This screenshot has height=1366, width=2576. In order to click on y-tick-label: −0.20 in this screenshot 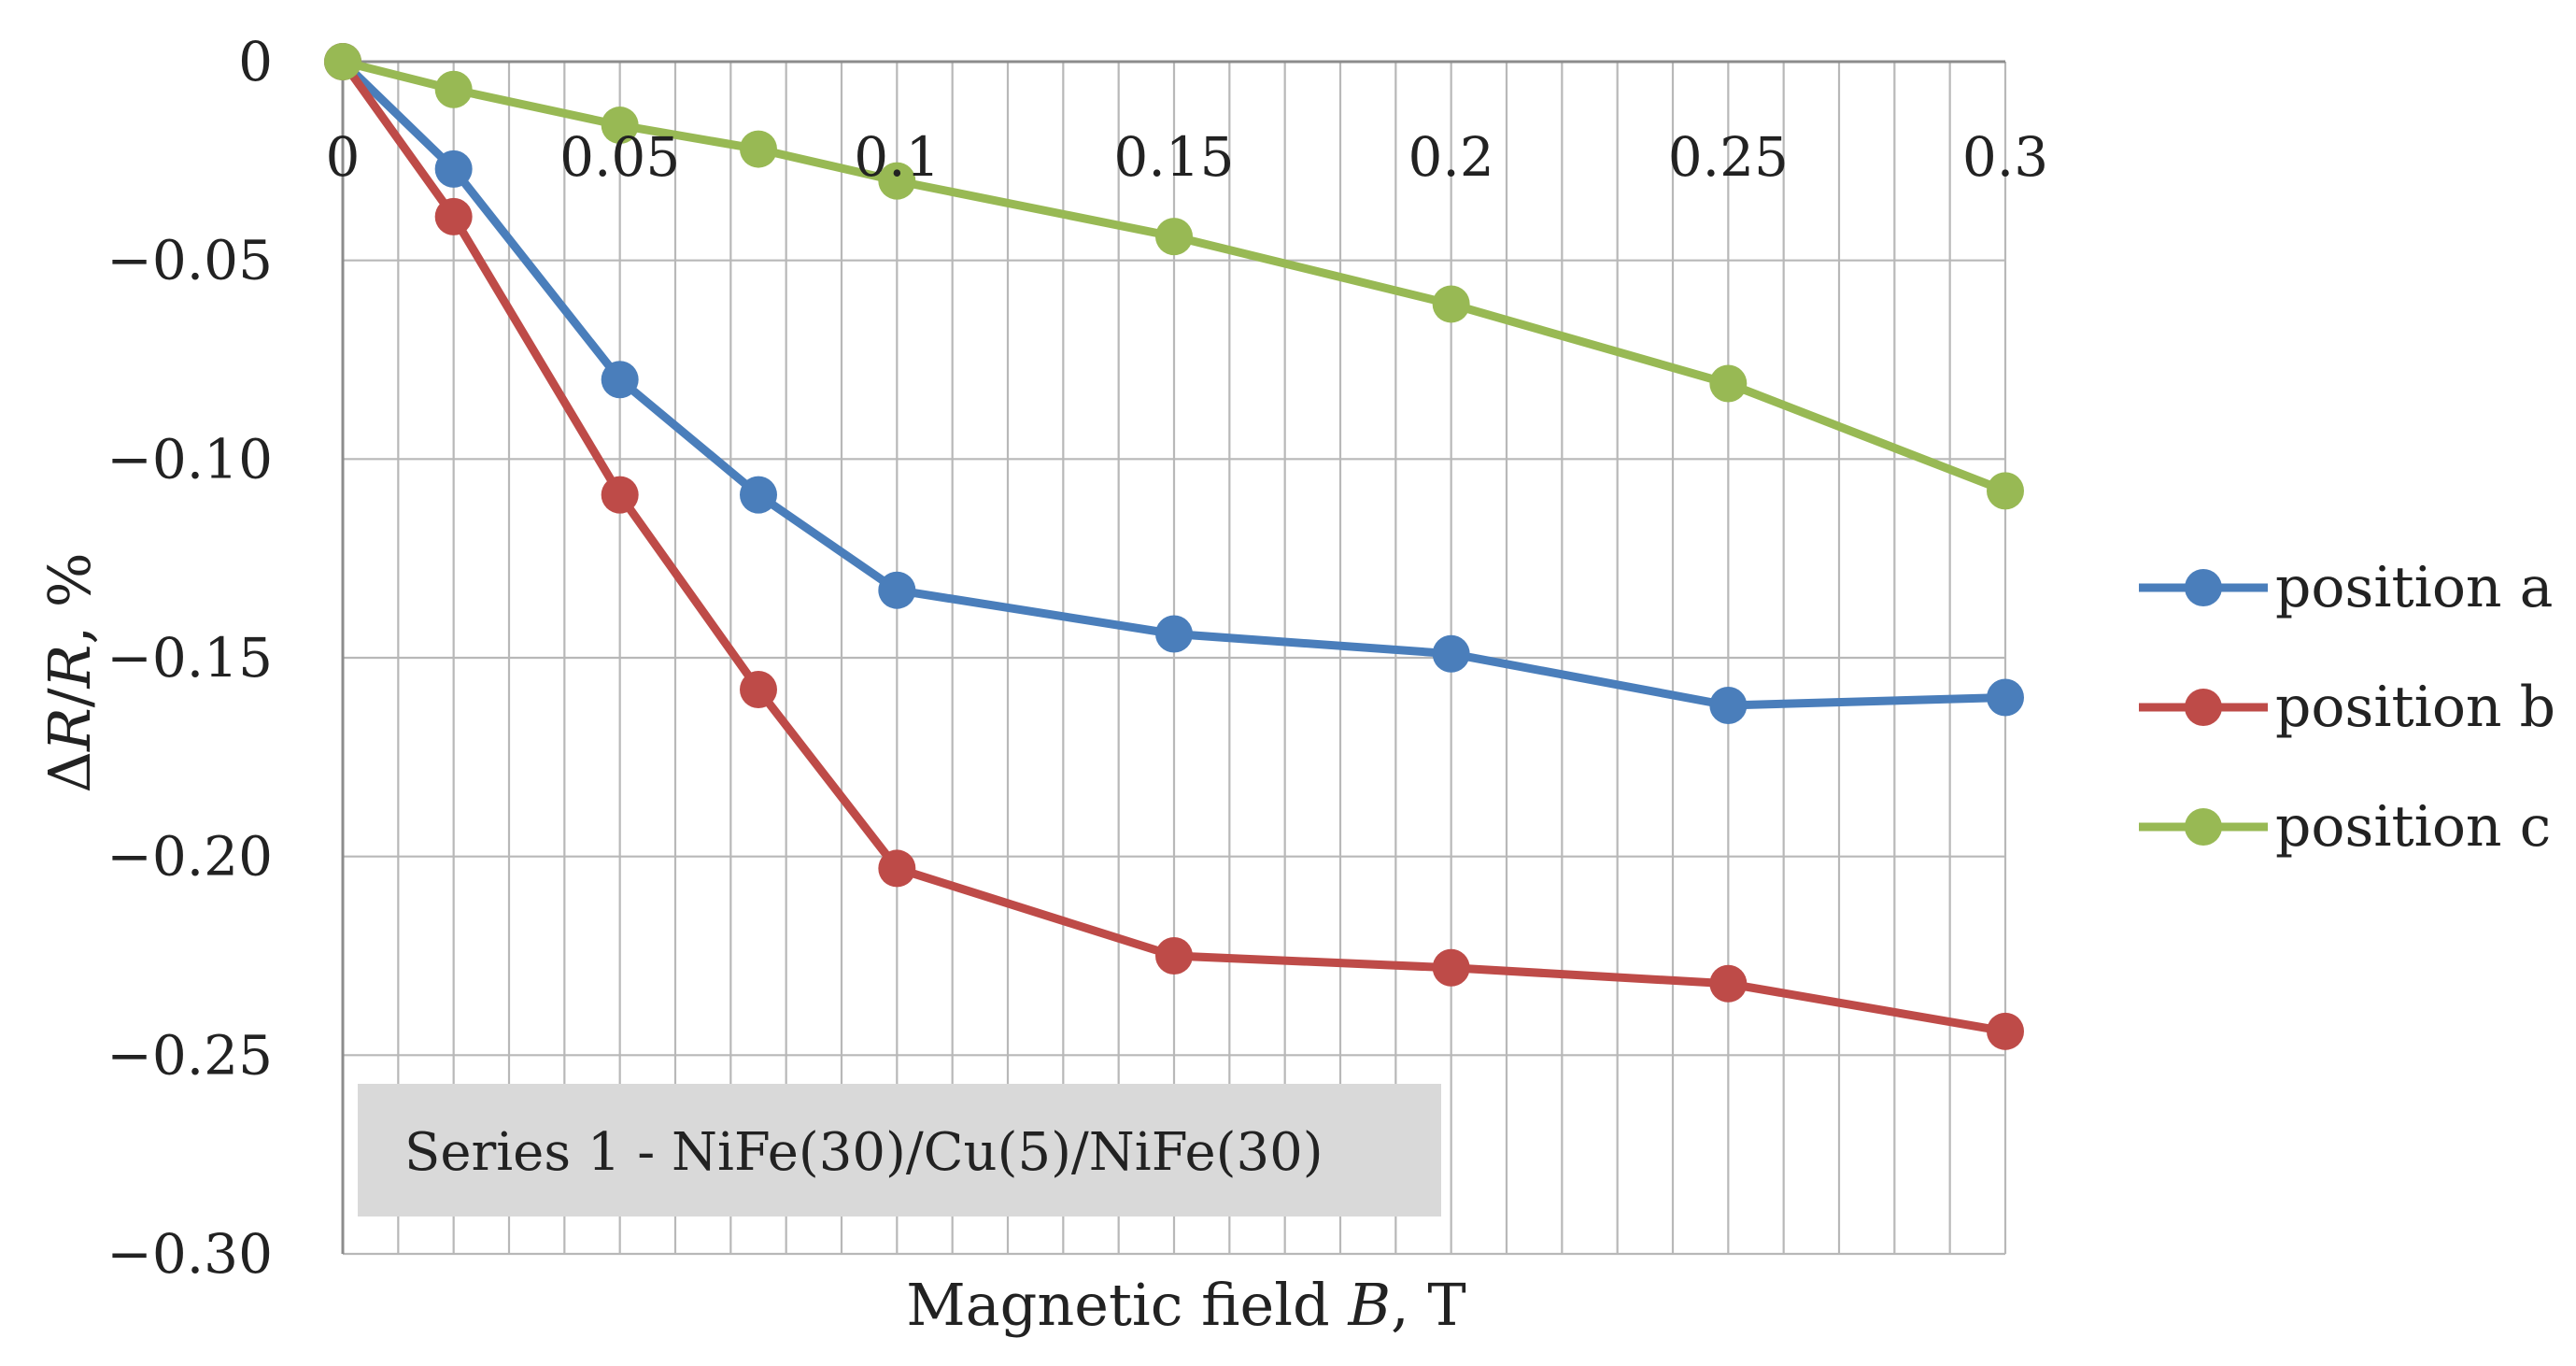, I will do `click(189, 857)`.